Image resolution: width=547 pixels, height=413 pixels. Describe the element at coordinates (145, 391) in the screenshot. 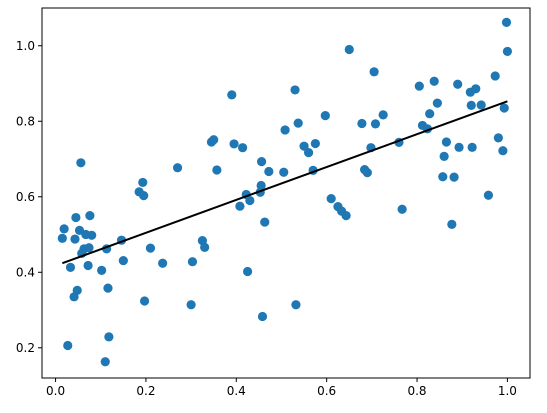

I see `x-tick-label: 0.2` at that location.